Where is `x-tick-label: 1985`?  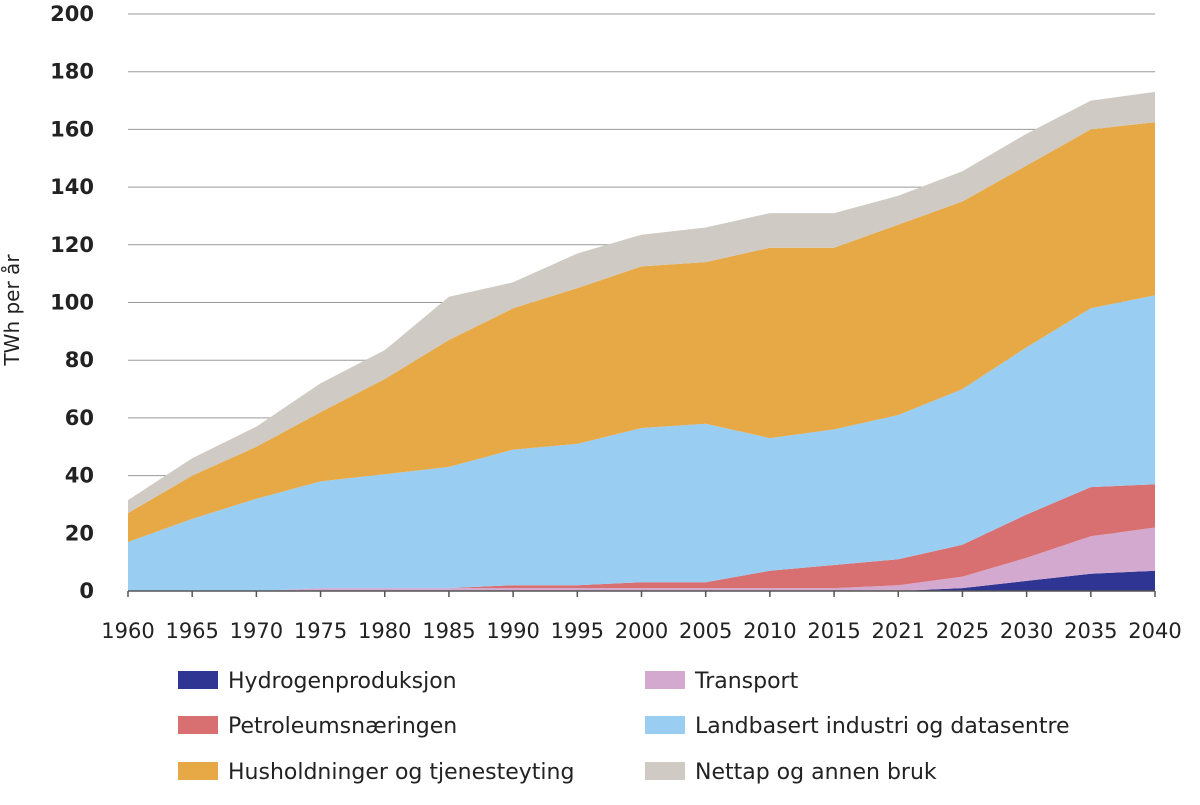 x-tick-label: 1985 is located at coordinates (448, 631).